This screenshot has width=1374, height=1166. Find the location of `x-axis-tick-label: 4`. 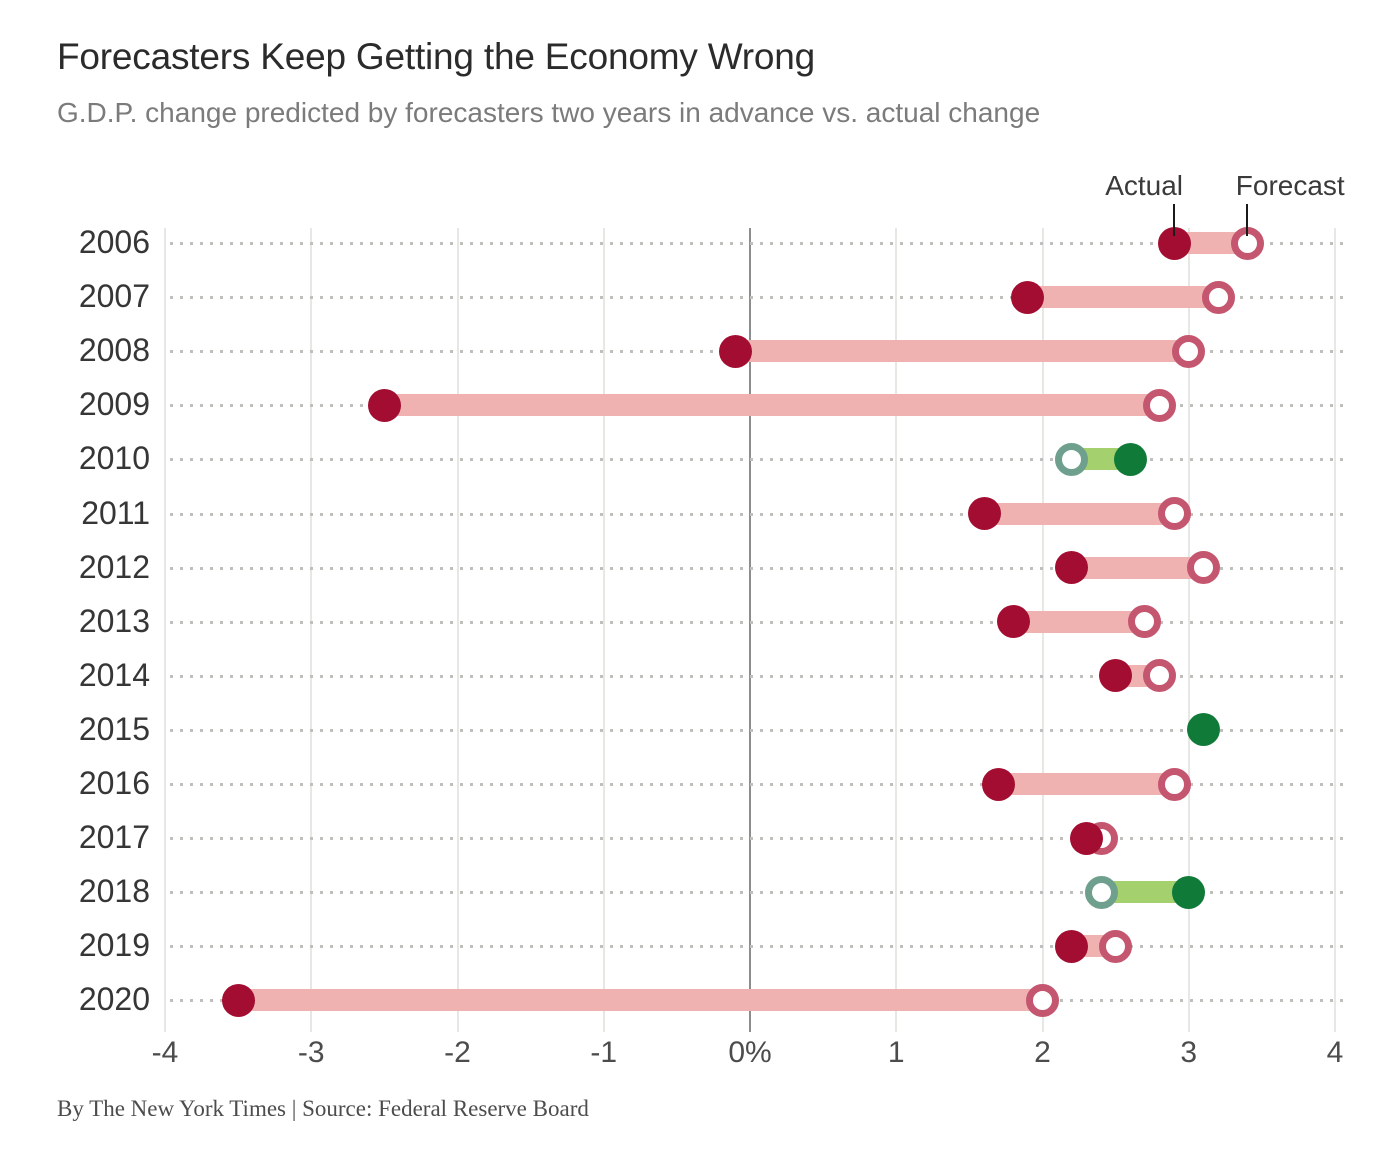

x-axis-tick-label: 4 is located at coordinates (1335, 1052).